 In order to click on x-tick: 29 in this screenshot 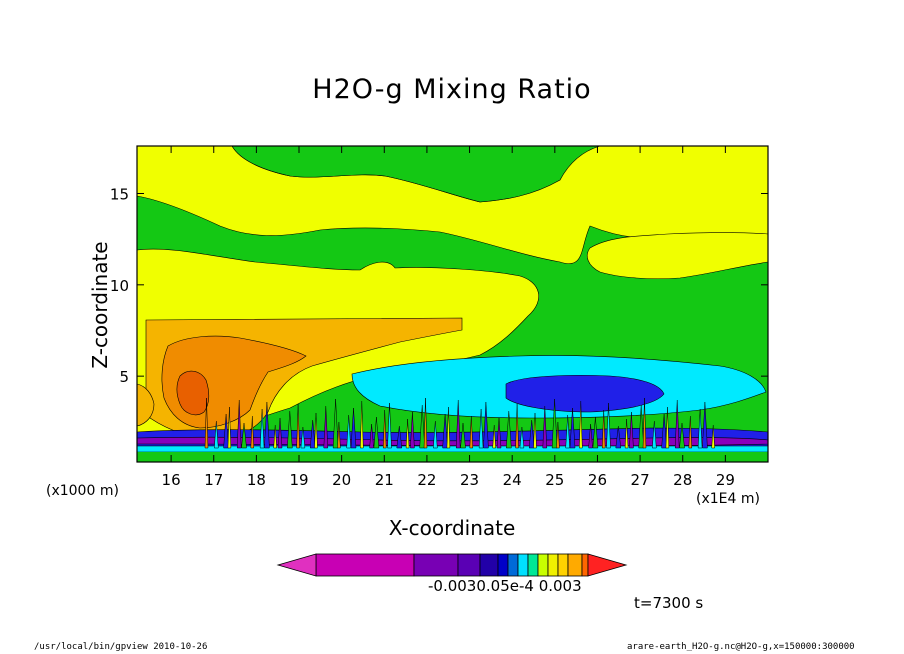, I will do `click(725, 317)`.